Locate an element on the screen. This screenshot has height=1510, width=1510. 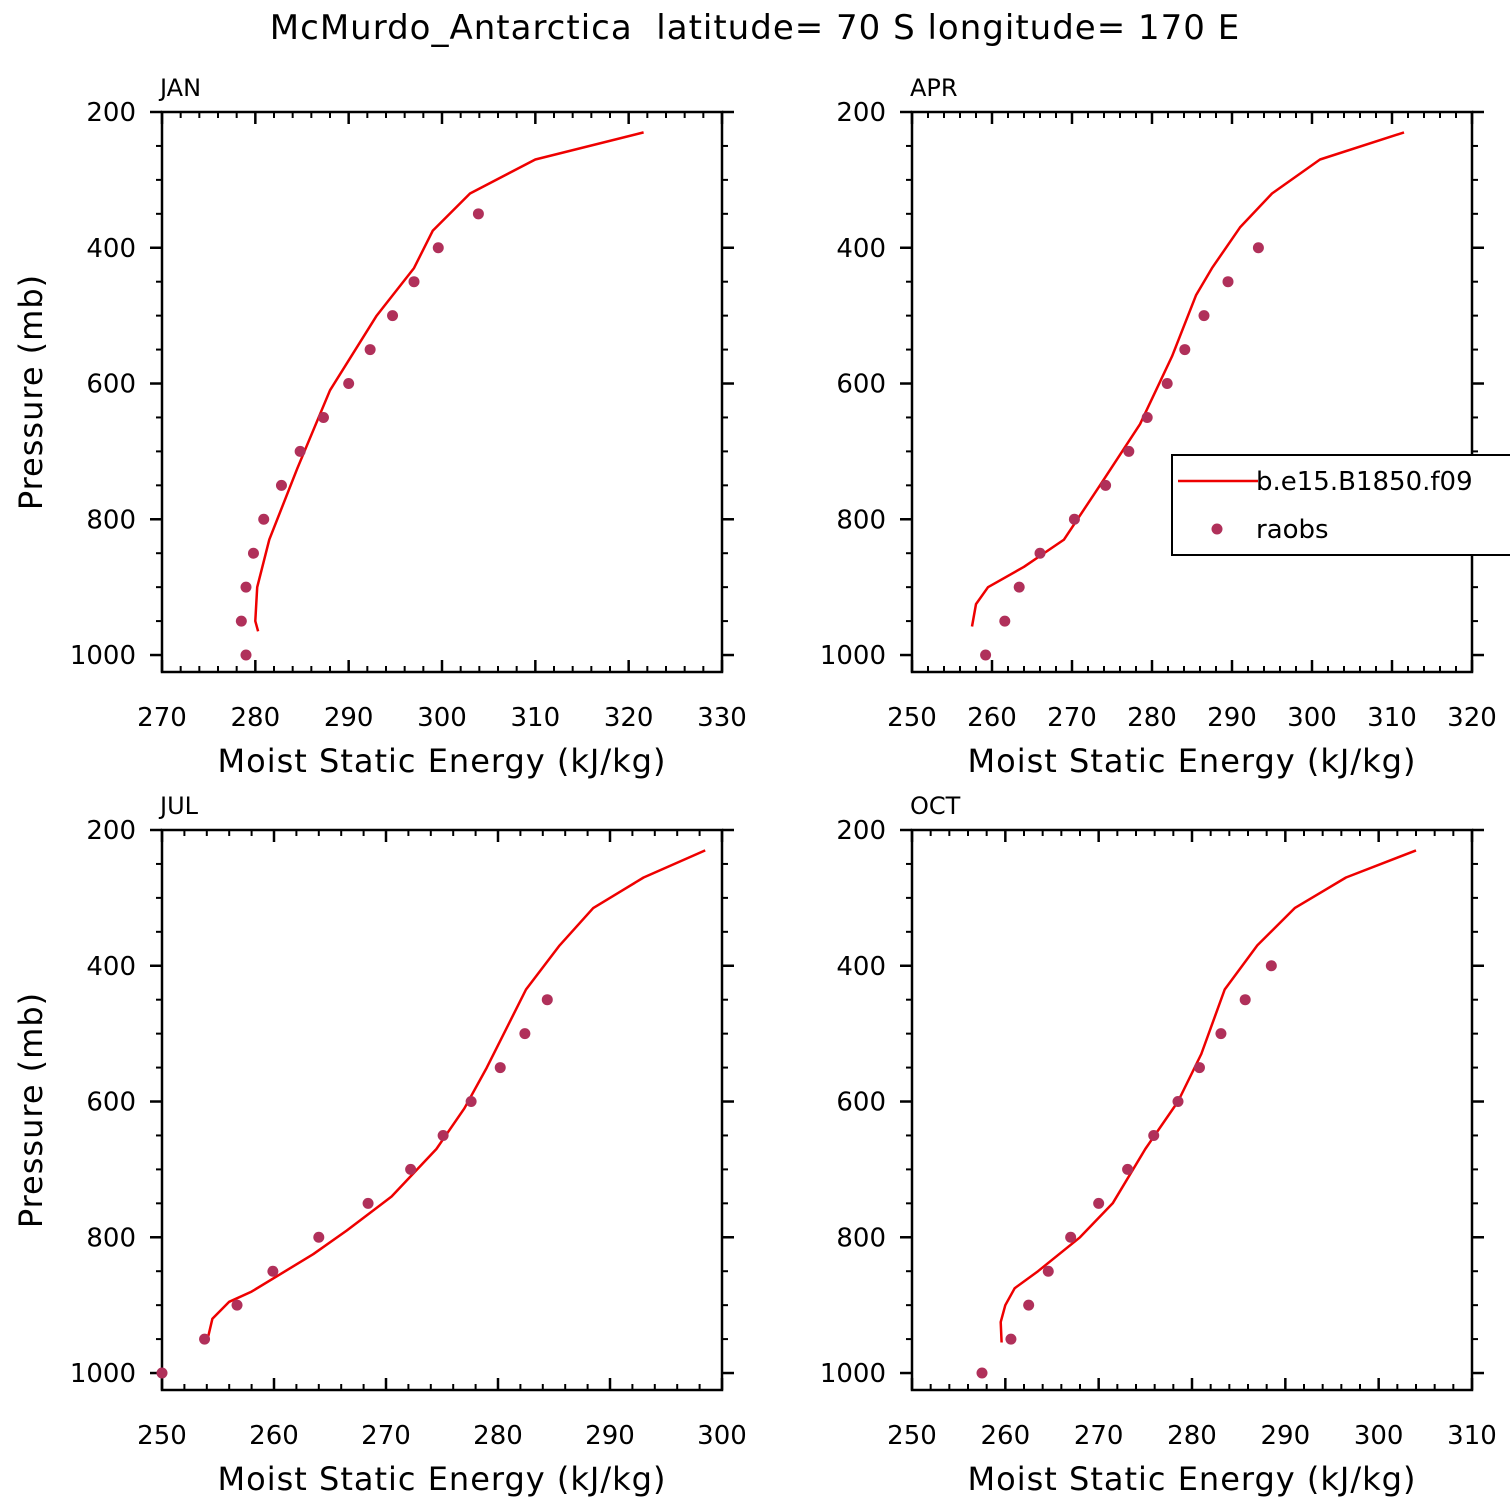
legend-obs-label: raobs is located at coordinates (1292, 530).